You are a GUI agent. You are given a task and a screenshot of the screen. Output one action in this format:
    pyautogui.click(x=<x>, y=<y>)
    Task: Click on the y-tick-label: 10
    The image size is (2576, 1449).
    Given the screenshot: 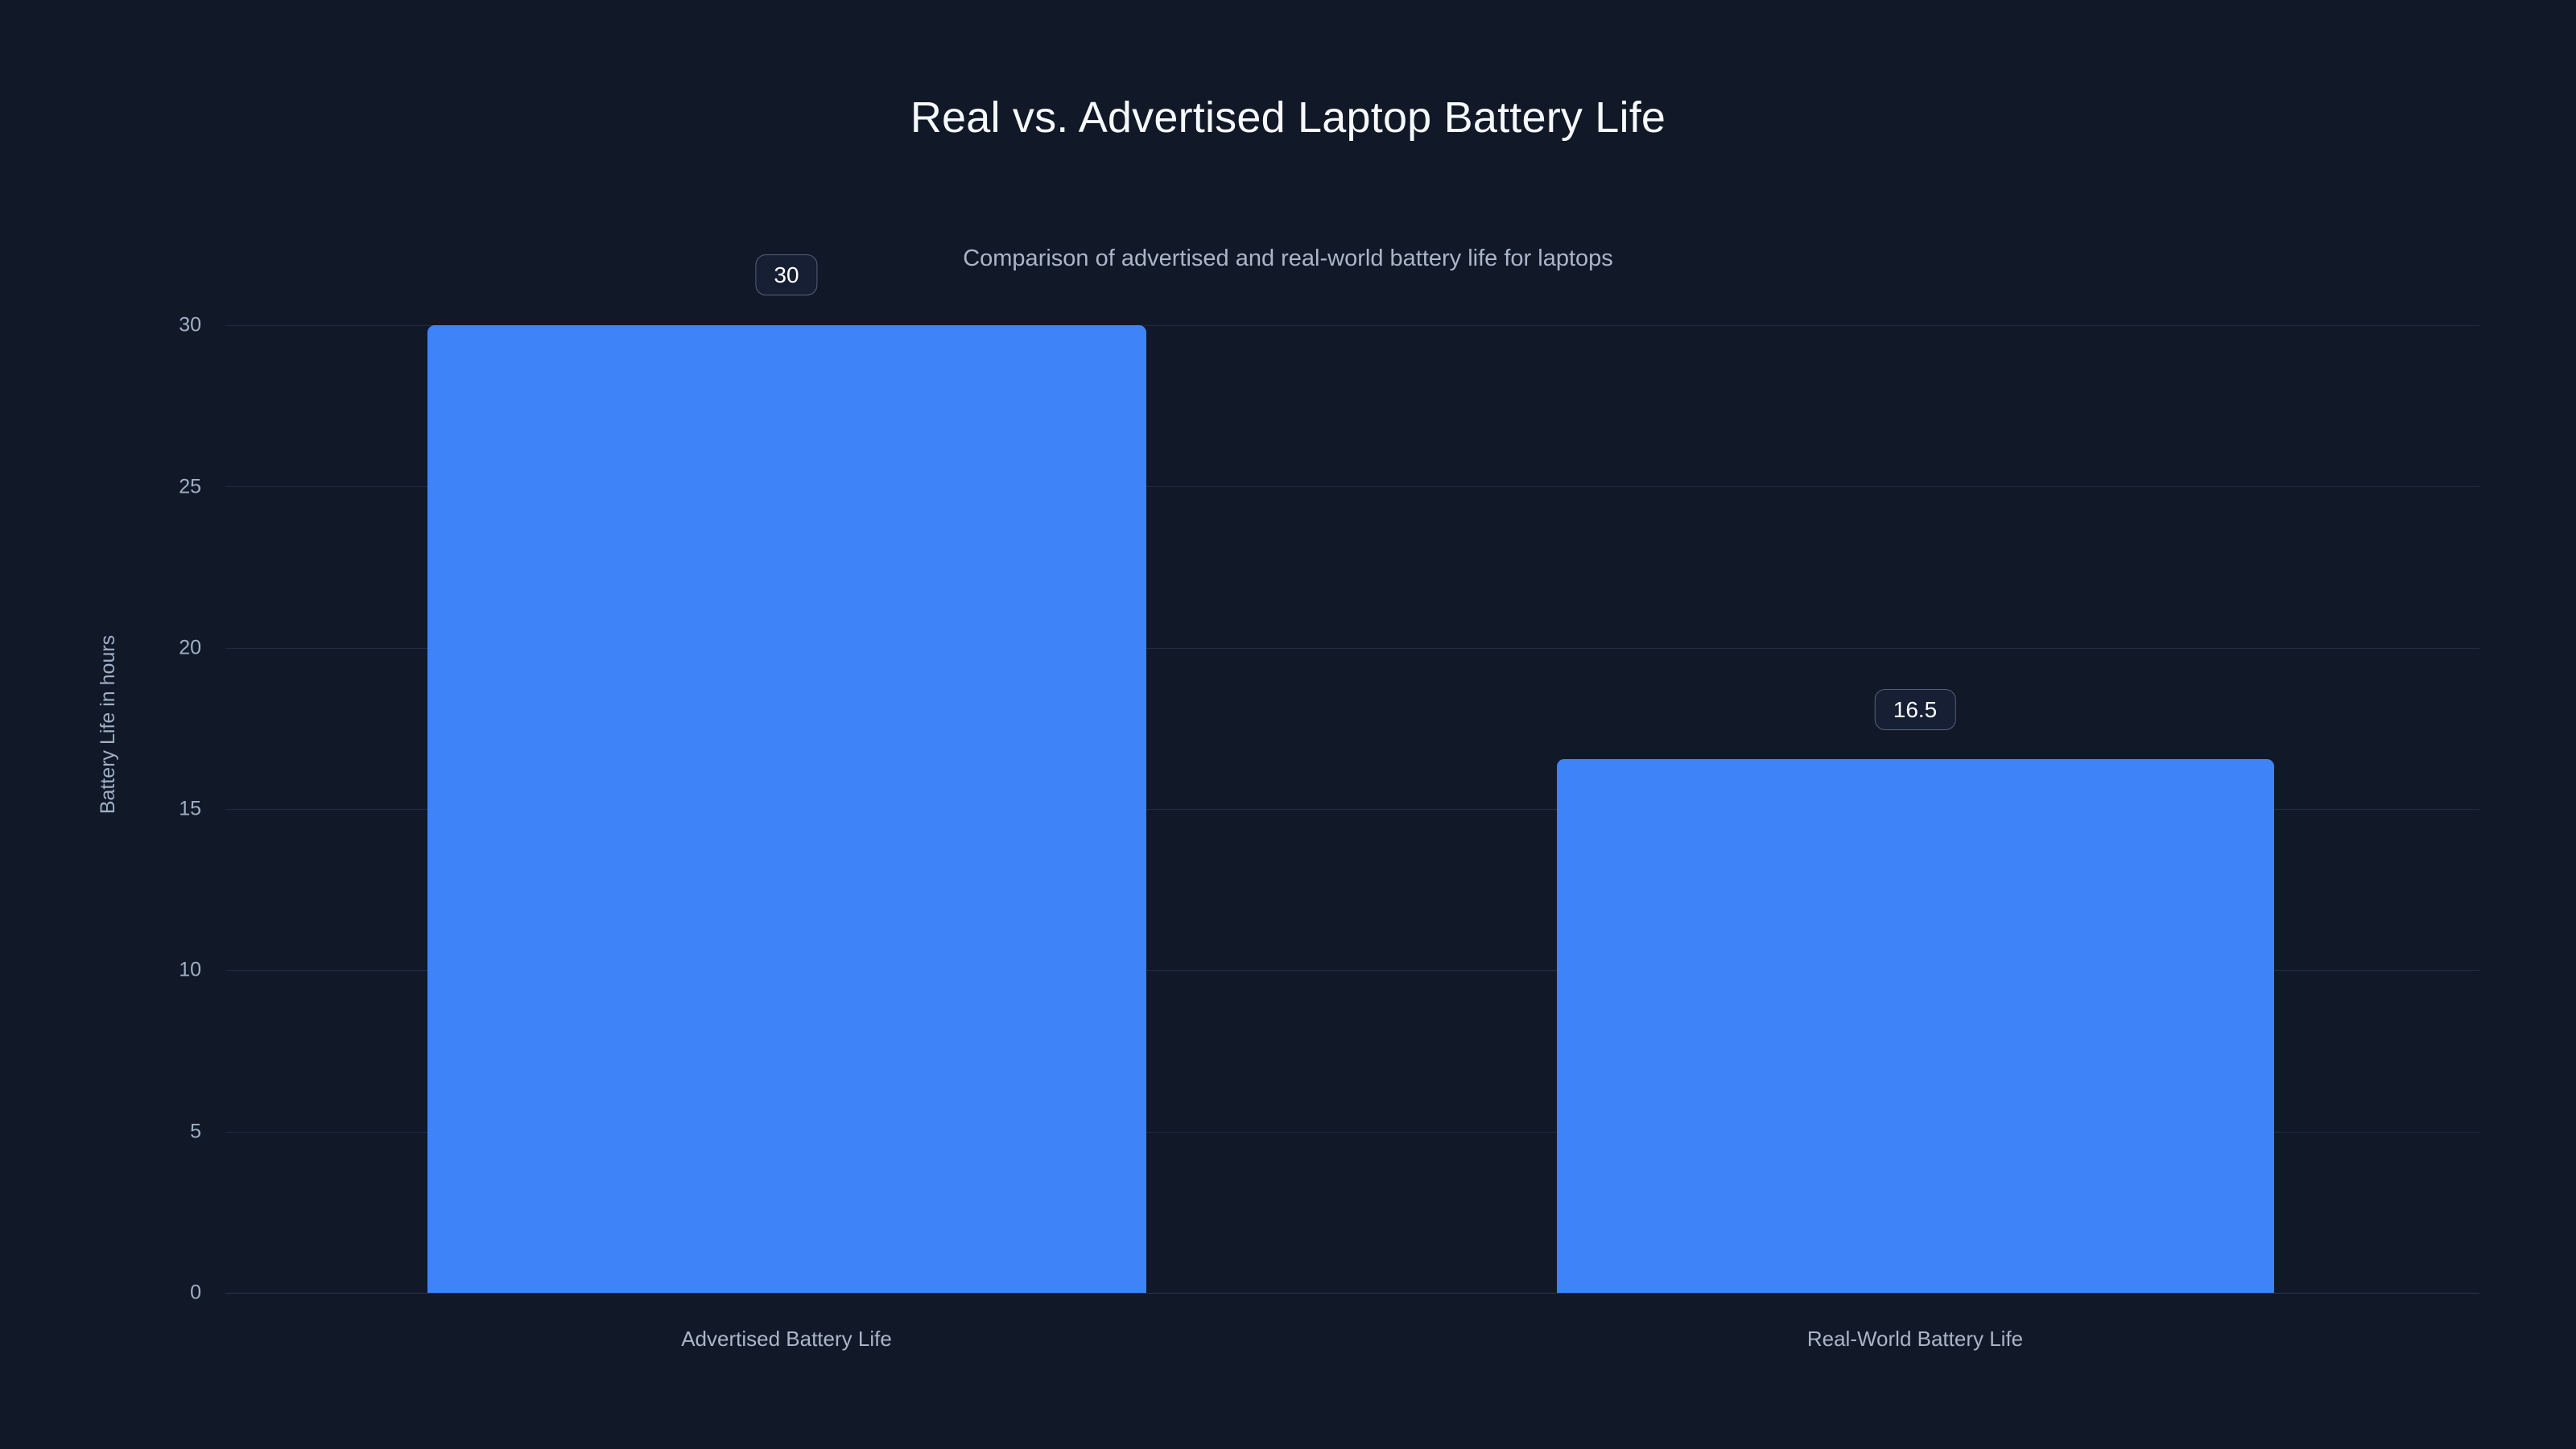 What is the action you would take?
    pyautogui.click(x=190, y=969)
    